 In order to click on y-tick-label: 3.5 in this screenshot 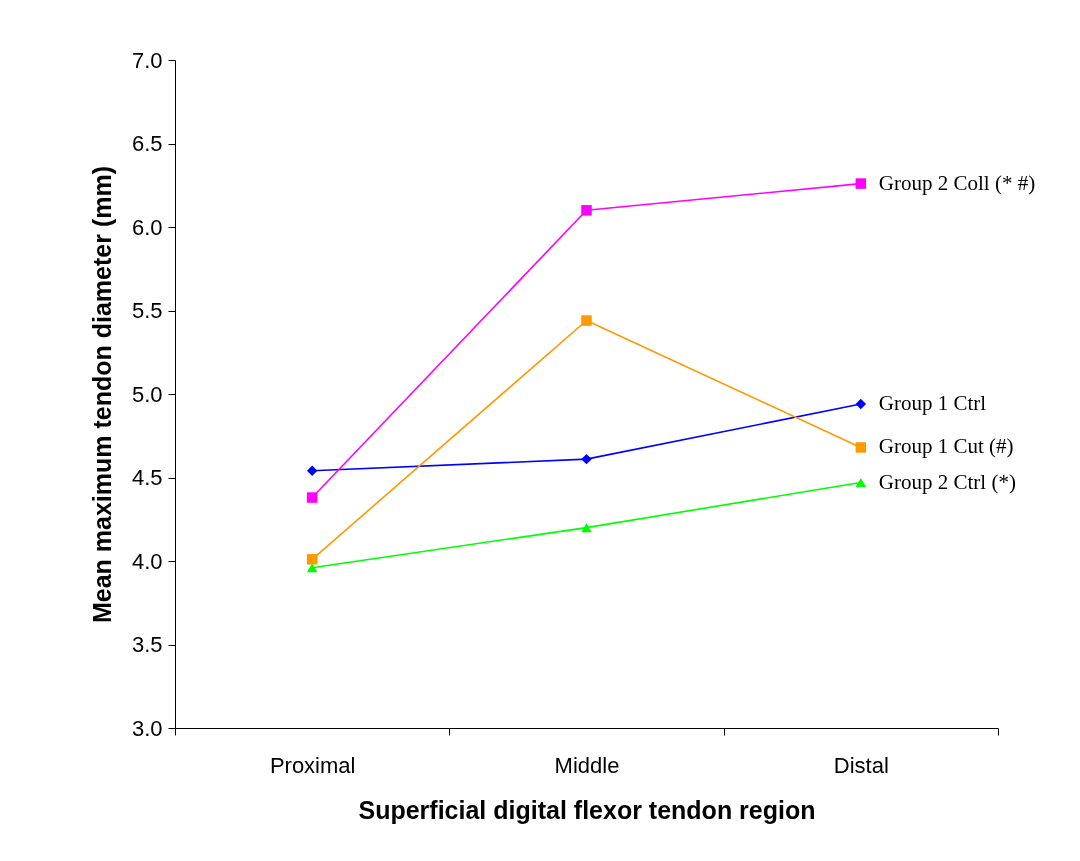, I will do `click(147, 644)`.